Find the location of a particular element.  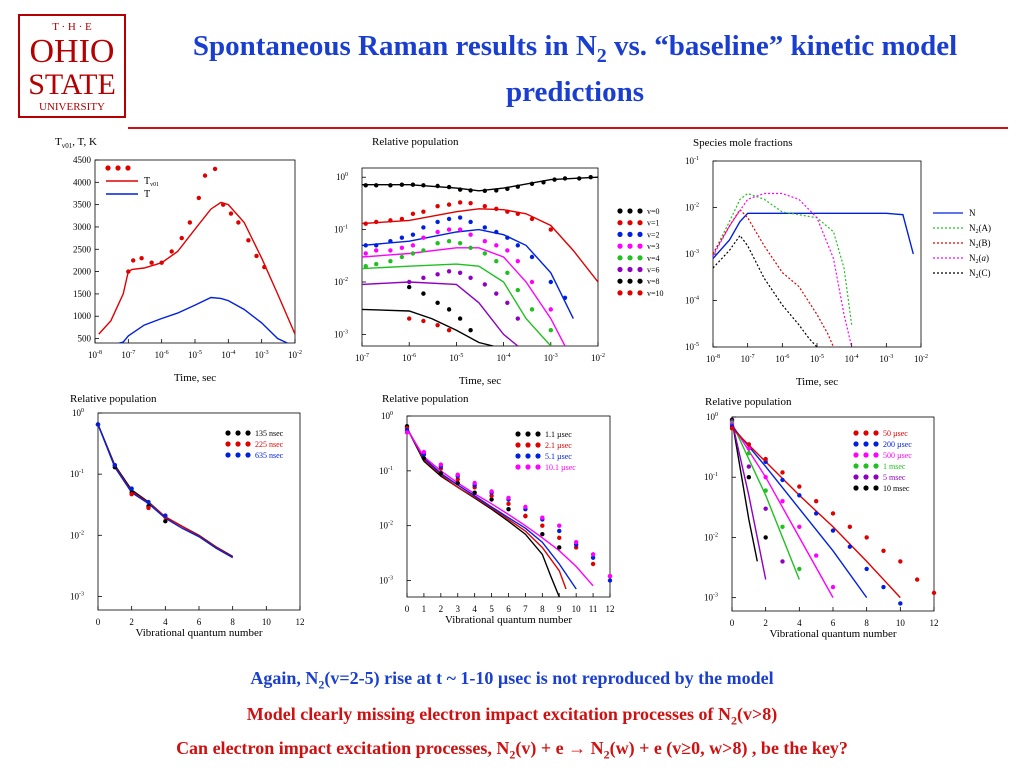

x-tick-label: 10⁻⁴ is located at coordinates (228, 355).